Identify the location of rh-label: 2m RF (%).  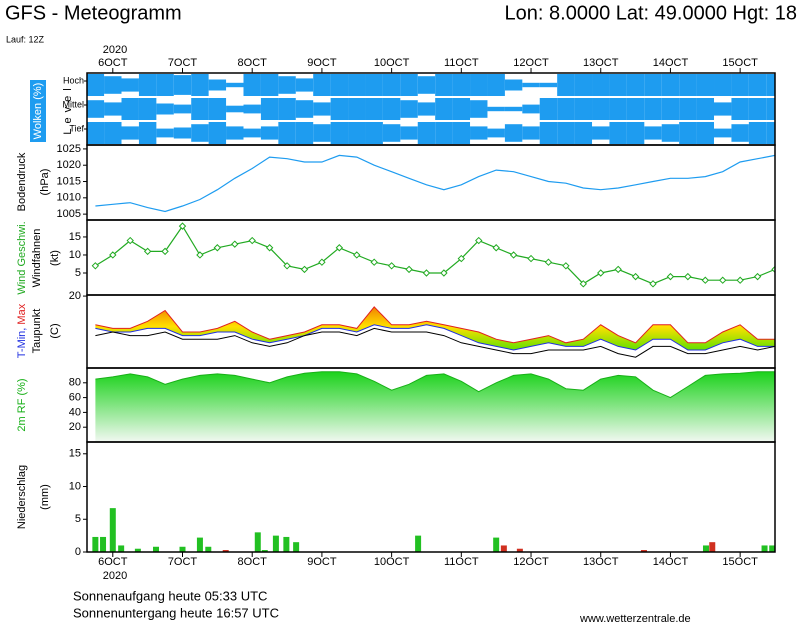
(22, 404).